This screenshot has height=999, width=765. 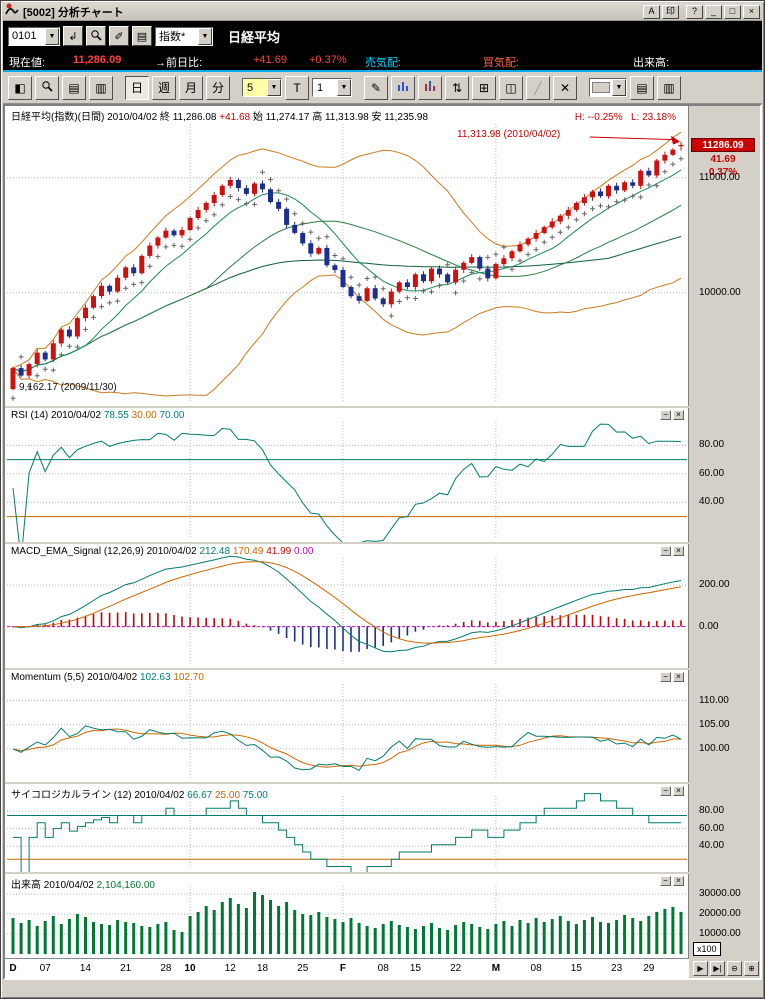 I want to click on volume-panel: 出来高 2010/04/02 2,104,160.00 − ×, so click(x=347, y=916).